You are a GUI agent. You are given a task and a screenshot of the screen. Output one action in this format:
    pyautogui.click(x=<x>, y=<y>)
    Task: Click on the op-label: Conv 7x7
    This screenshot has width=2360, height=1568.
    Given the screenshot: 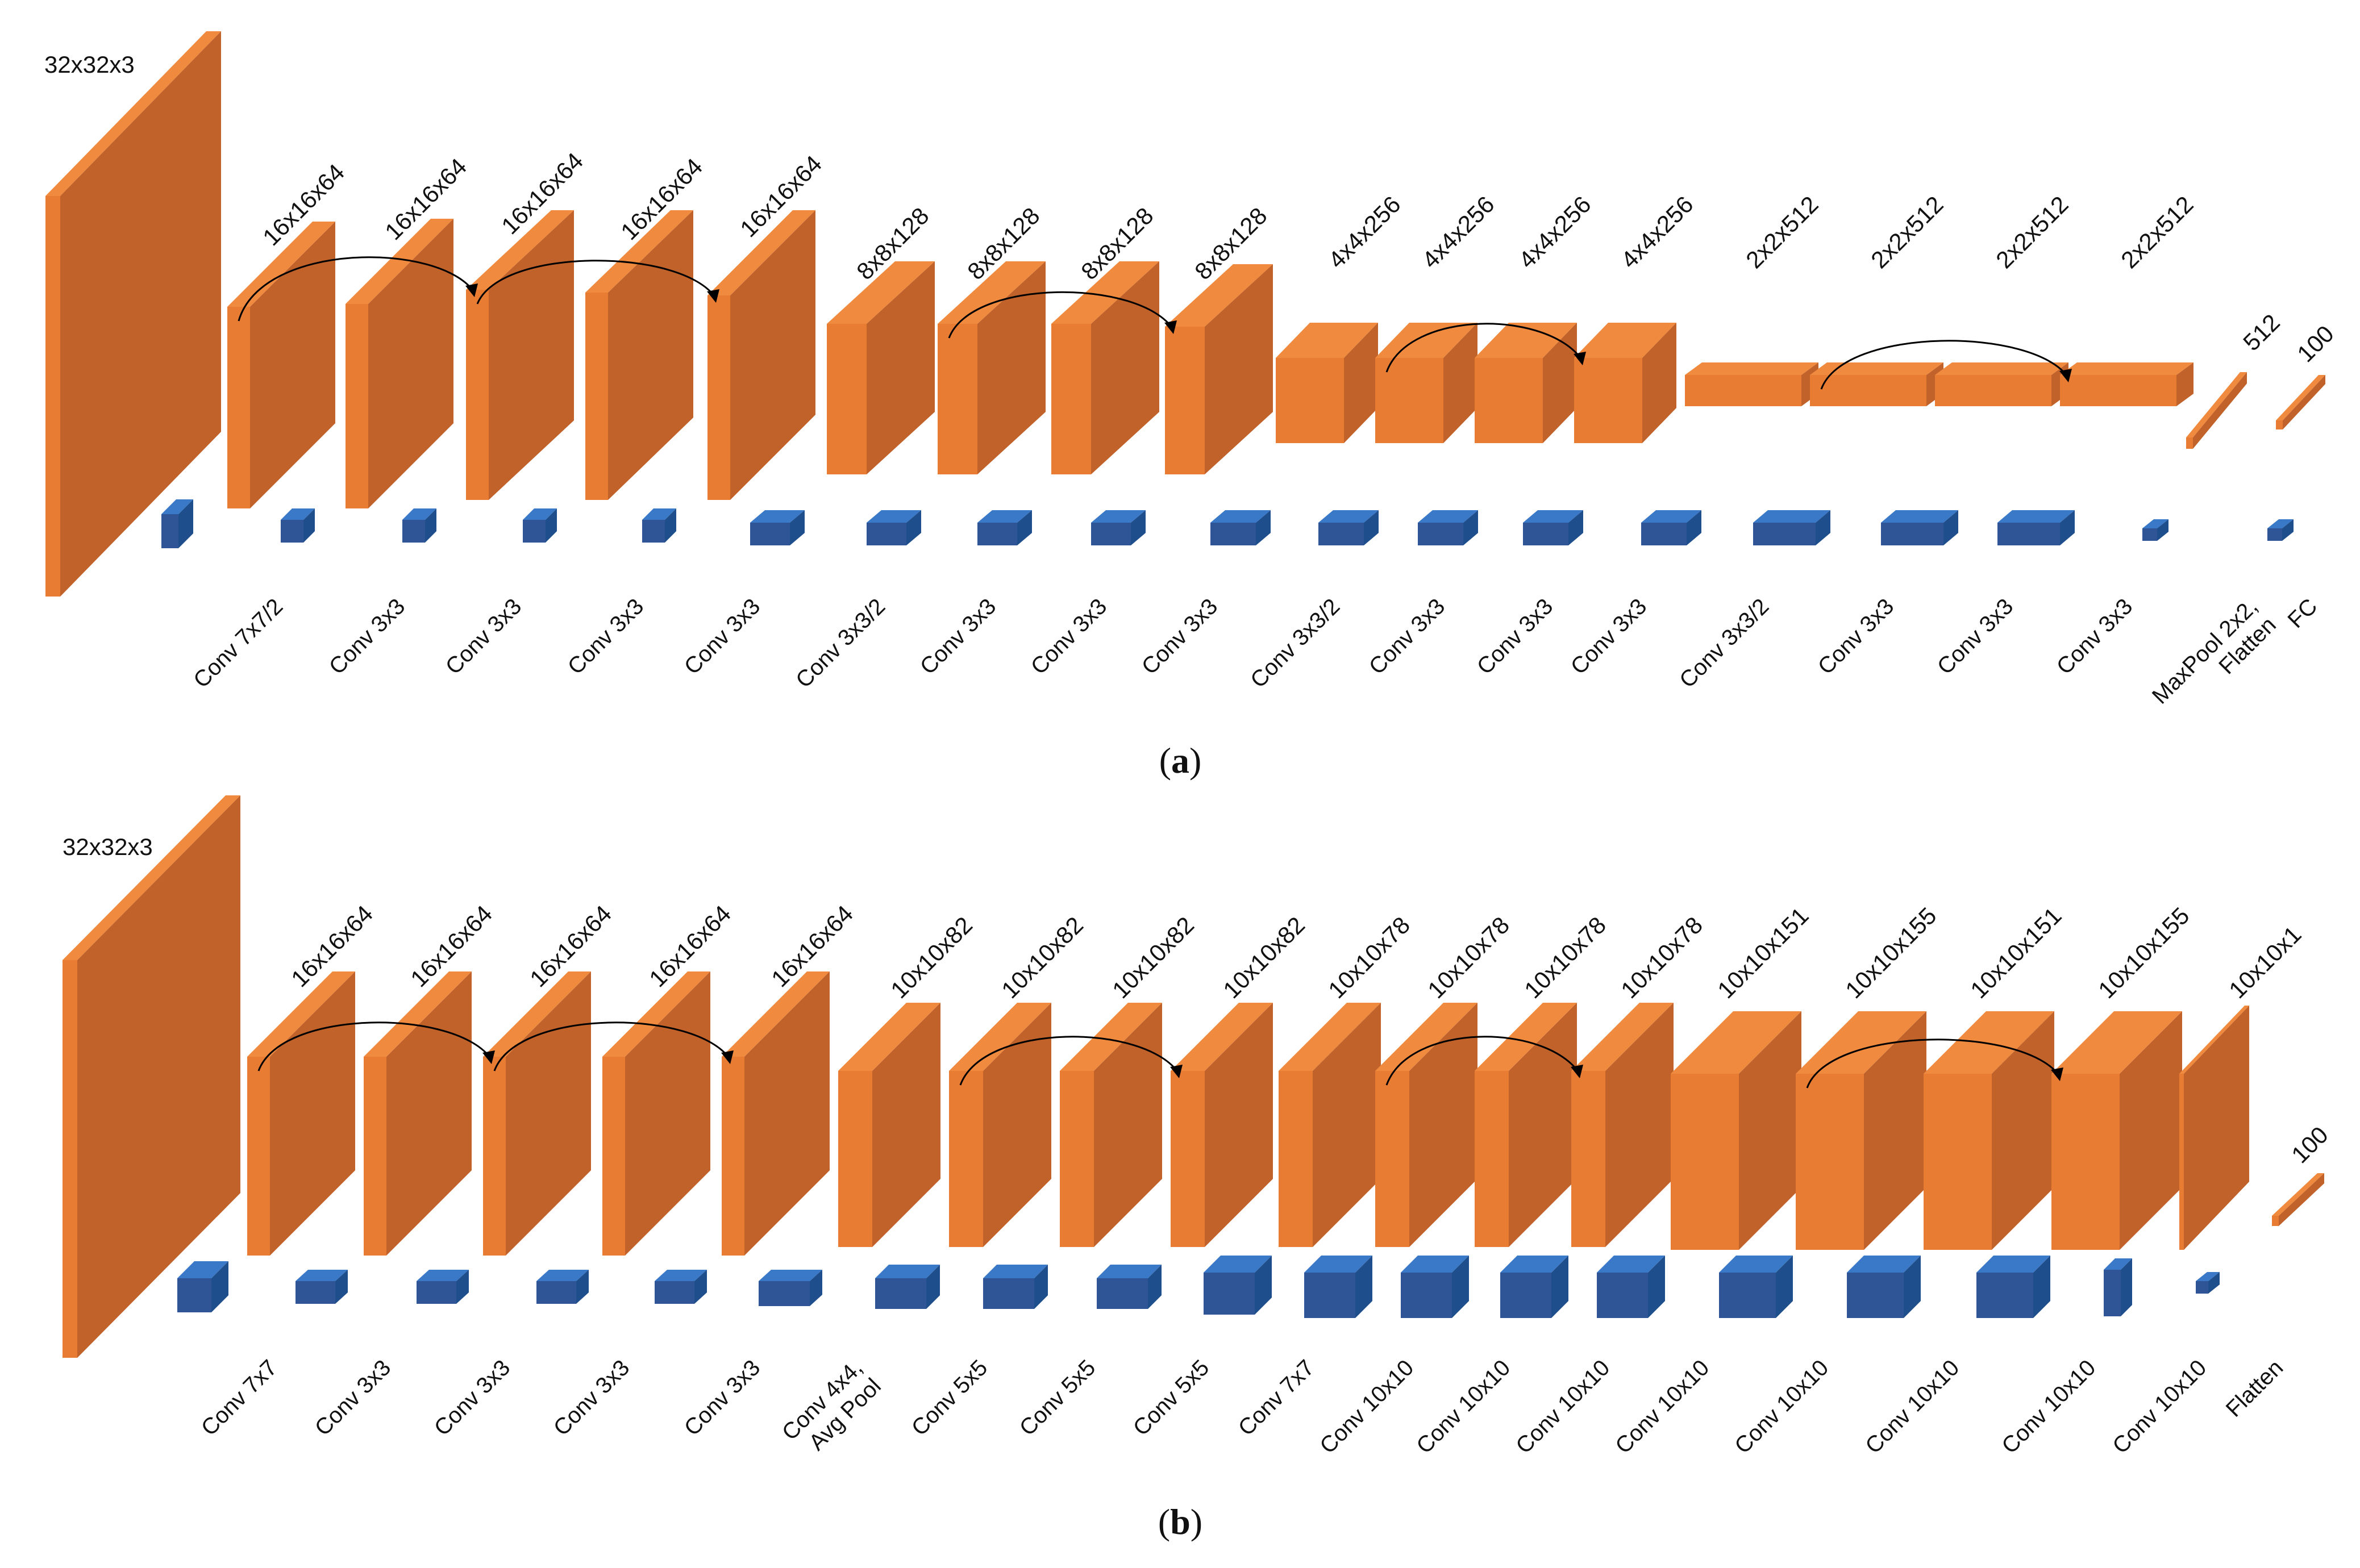 What is the action you would take?
    pyautogui.click(x=1277, y=1398)
    